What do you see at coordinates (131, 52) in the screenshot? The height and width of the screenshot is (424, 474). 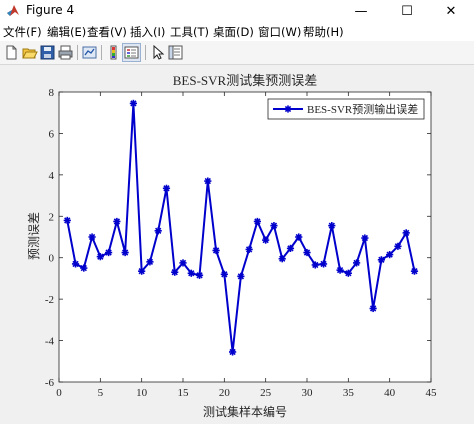 I see `legend-icon` at bounding box center [131, 52].